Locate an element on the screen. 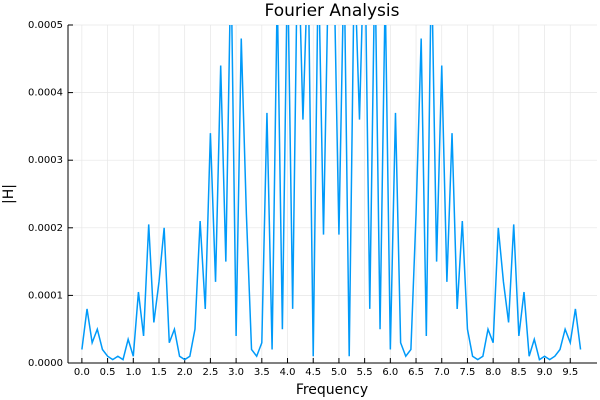 The image size is (600, 400). x-tick-label: 0.0 is located at coordinates (82, 372).